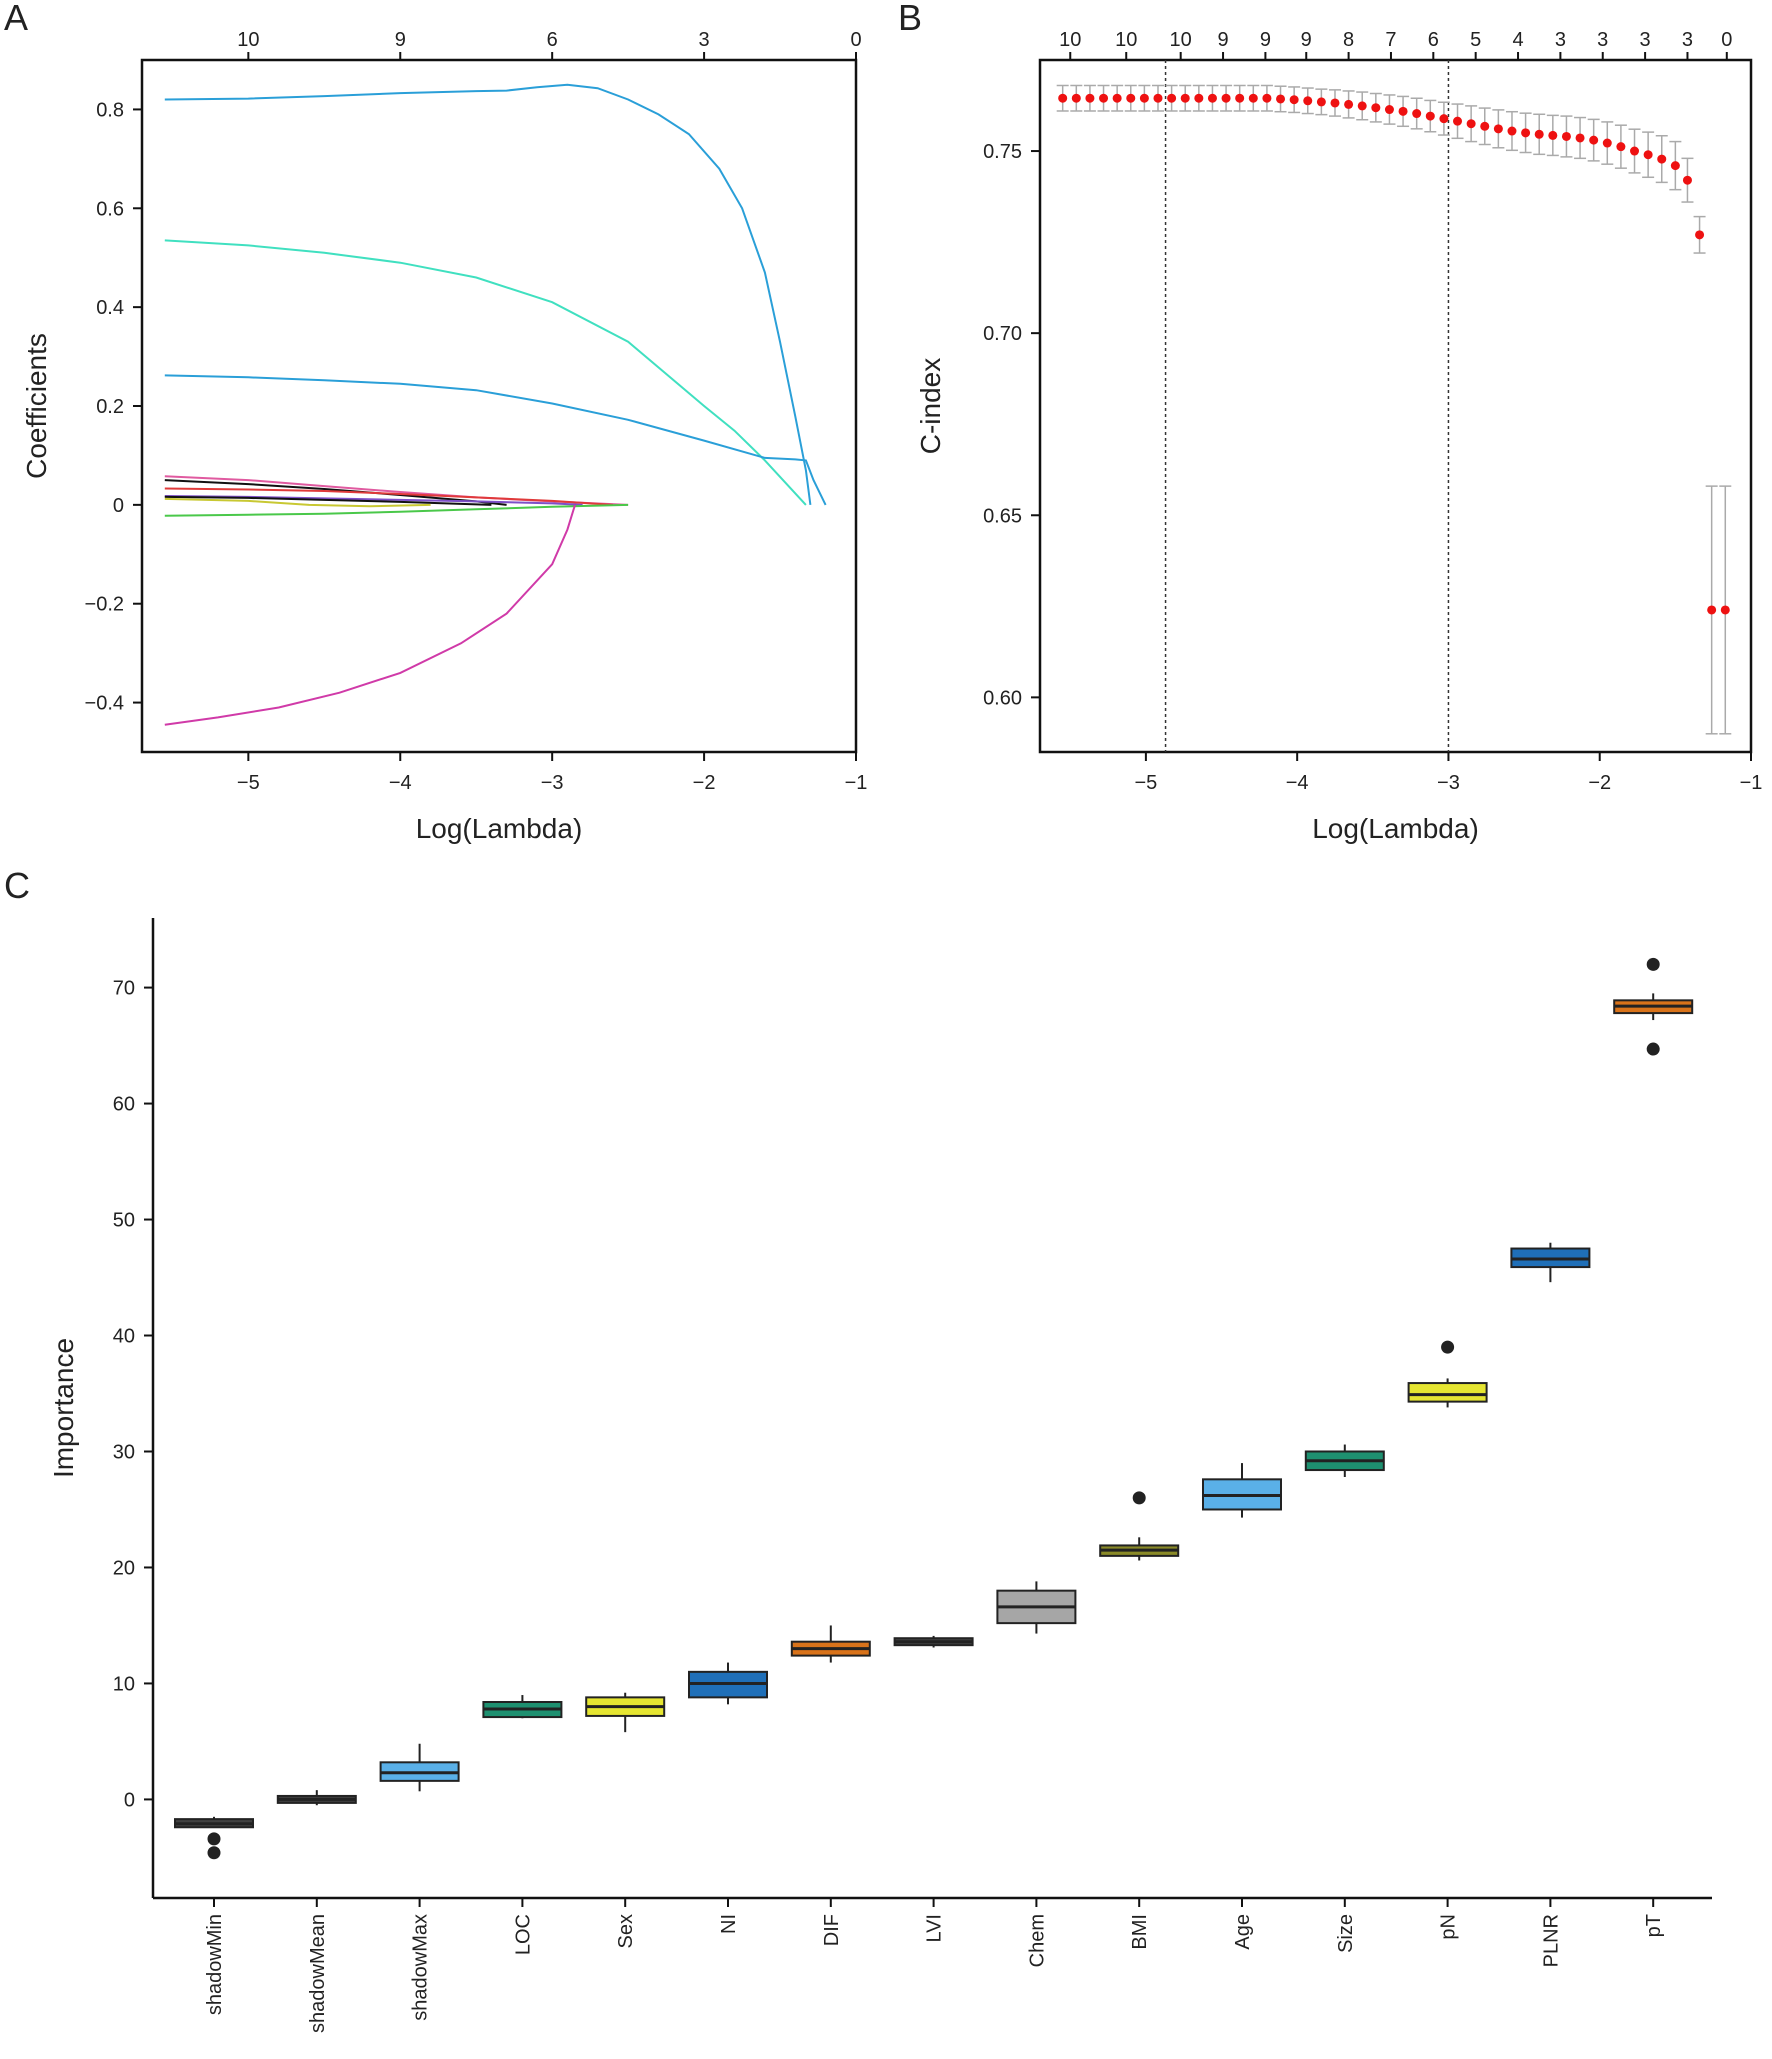 The height and width of the screenshot is (2059, 1772). What do you see at coordinates (110, 110) in the screenshot?
I see `y-tick-label: 0.8` at bounding box center [110, 110].